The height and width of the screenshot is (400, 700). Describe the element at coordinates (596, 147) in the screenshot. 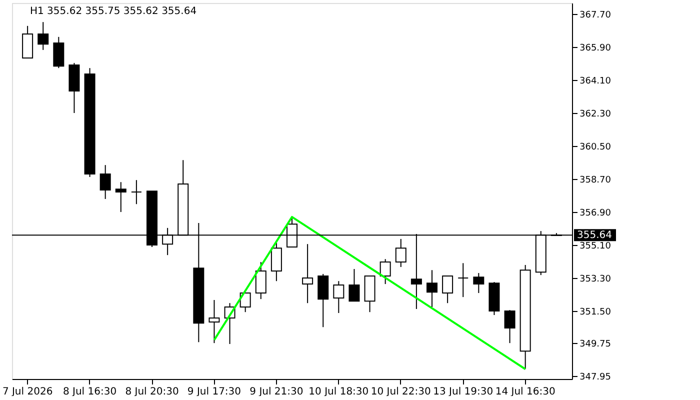

I see `y-tick-label: 360.50` at that location.